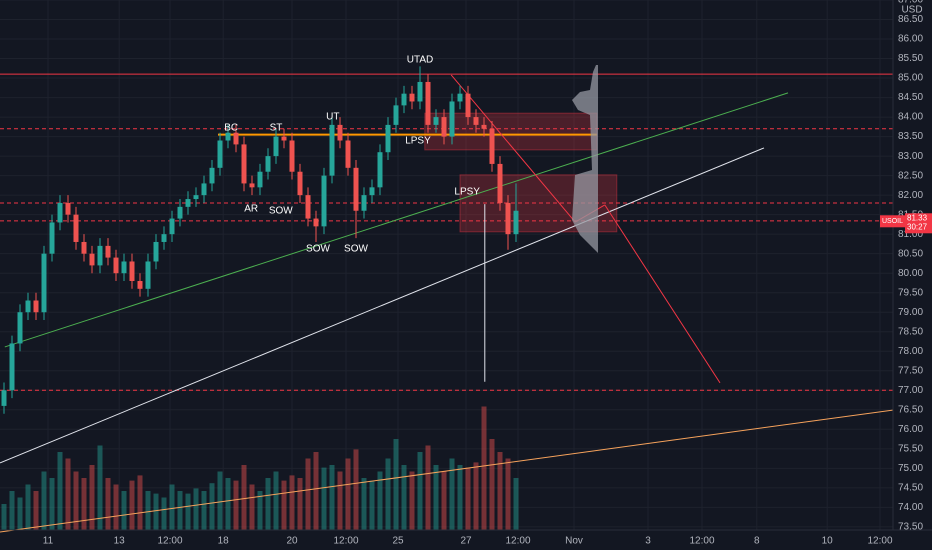 The height and width of the screenshot is (550, 932). Describe the element at coordinates (910, 78) in the screenshot. I see `y-tick-label: 85.00` at that location.